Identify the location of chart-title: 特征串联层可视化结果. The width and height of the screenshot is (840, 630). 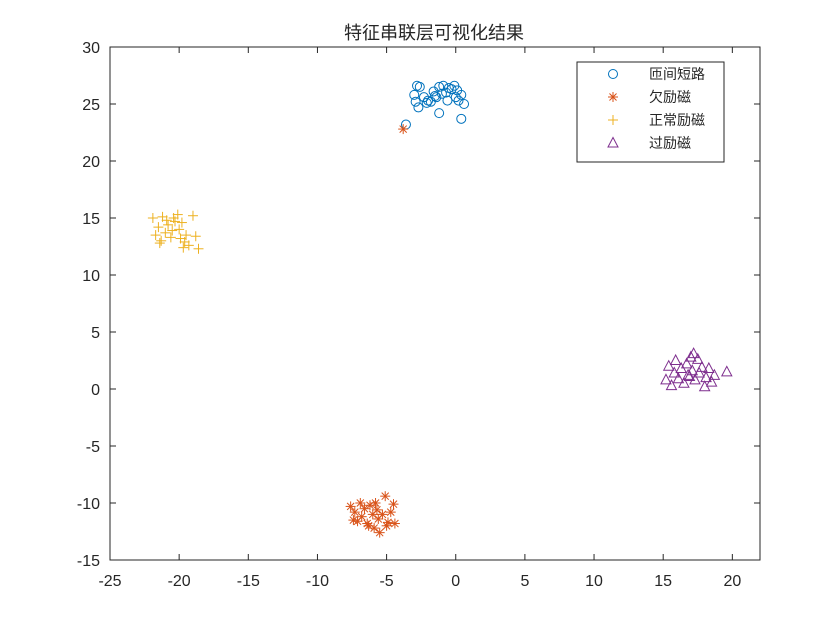
(434, 33).